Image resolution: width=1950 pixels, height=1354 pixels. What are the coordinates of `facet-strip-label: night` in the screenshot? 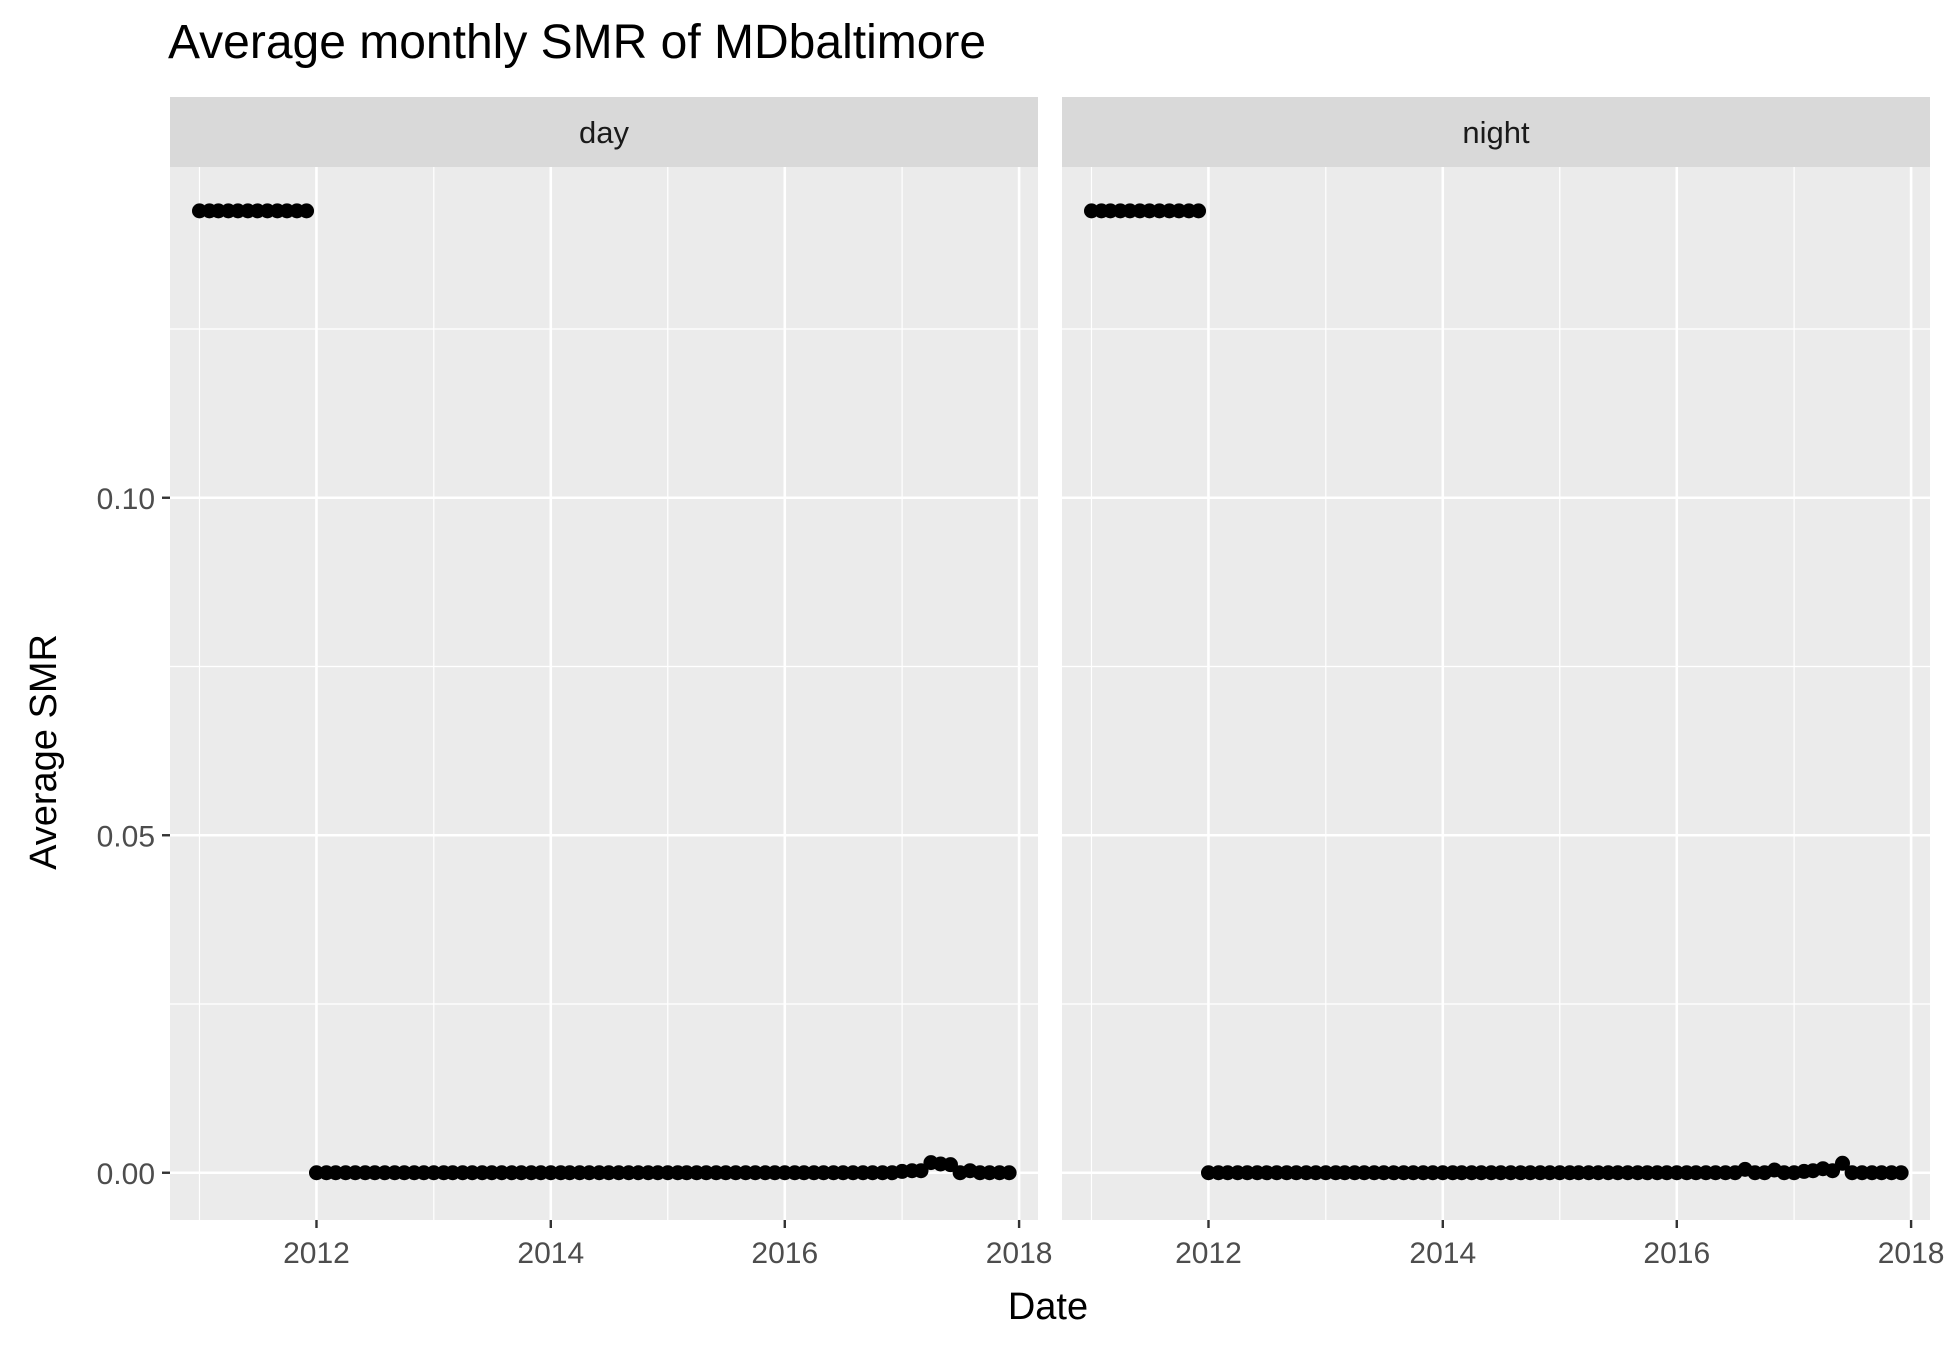 It's located at (1496, 132).